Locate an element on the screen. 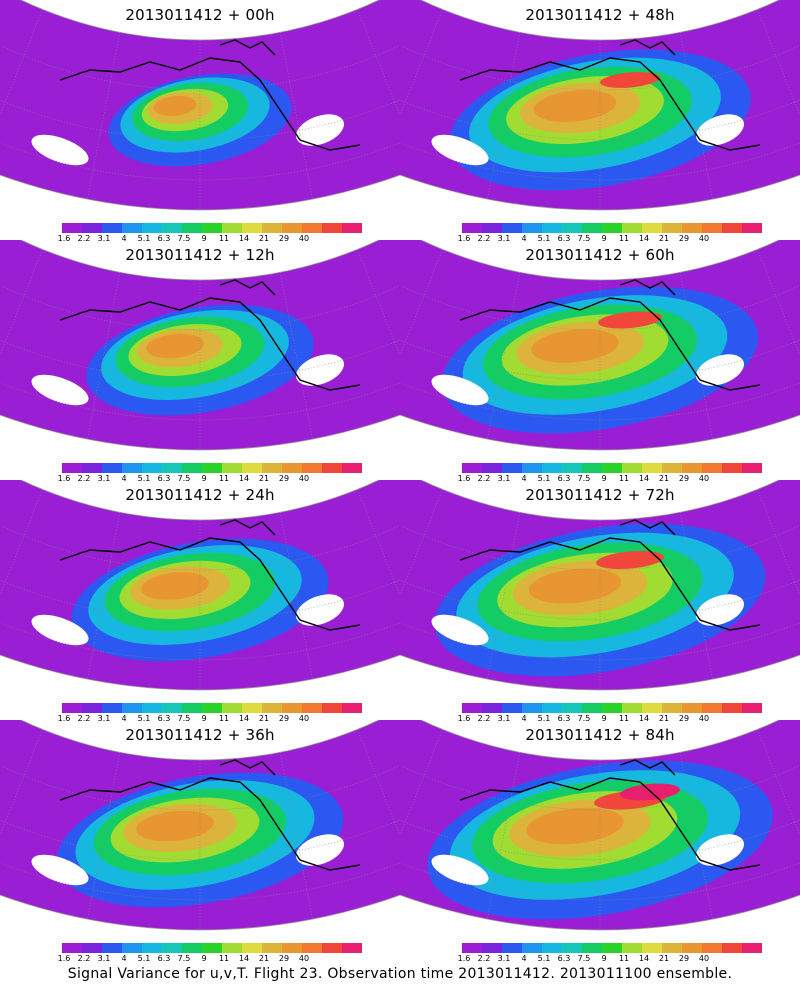 This screenshot has width=800, height=1000. panel-title: 2013011412 + 48h is located at coordinates (600, 15).